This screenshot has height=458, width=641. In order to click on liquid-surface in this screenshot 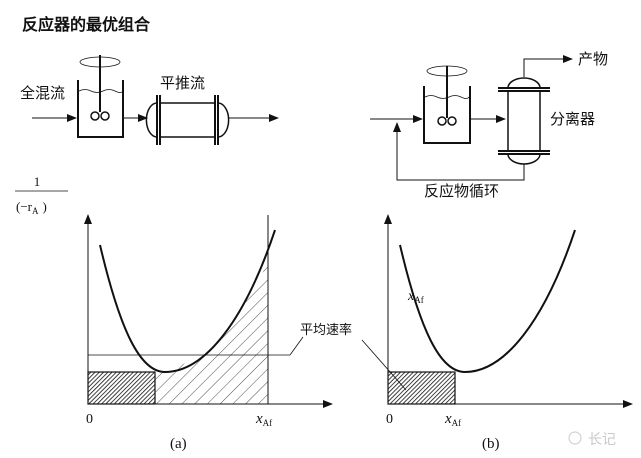, I will do `click(101, 91)`.